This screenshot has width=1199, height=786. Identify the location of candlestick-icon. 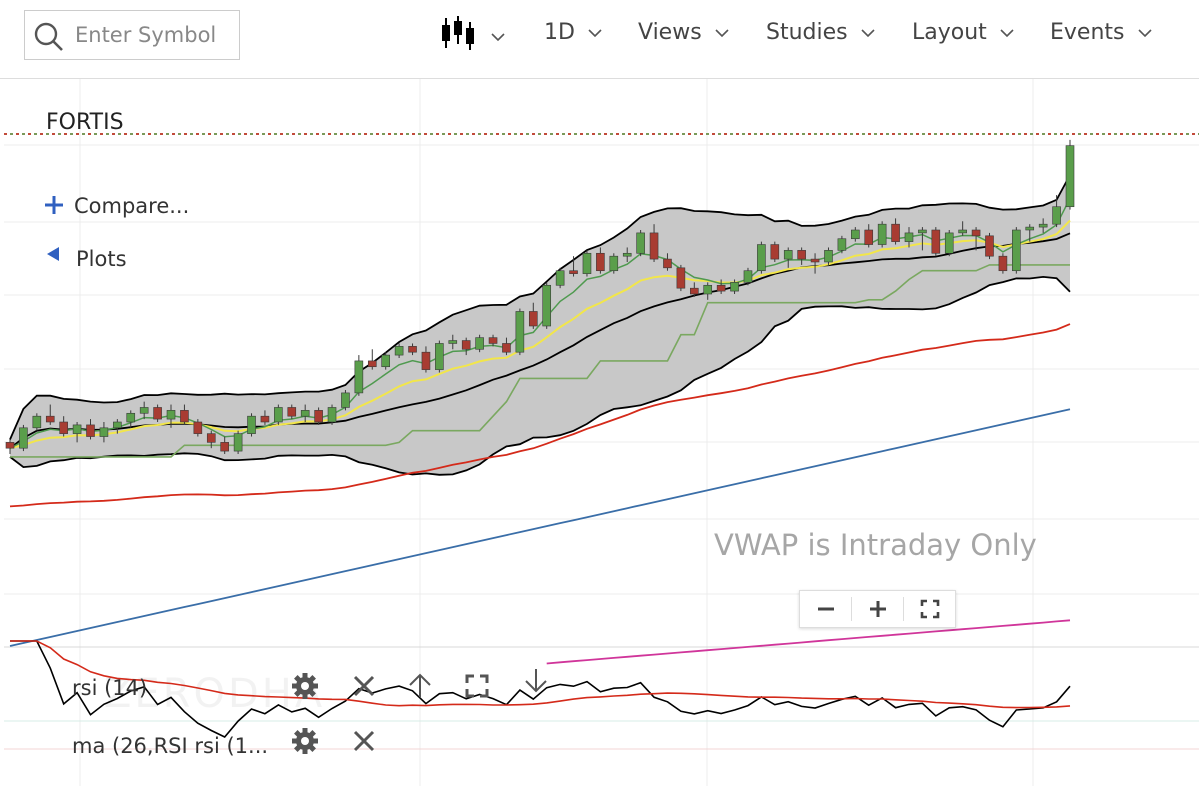
(458, 33).